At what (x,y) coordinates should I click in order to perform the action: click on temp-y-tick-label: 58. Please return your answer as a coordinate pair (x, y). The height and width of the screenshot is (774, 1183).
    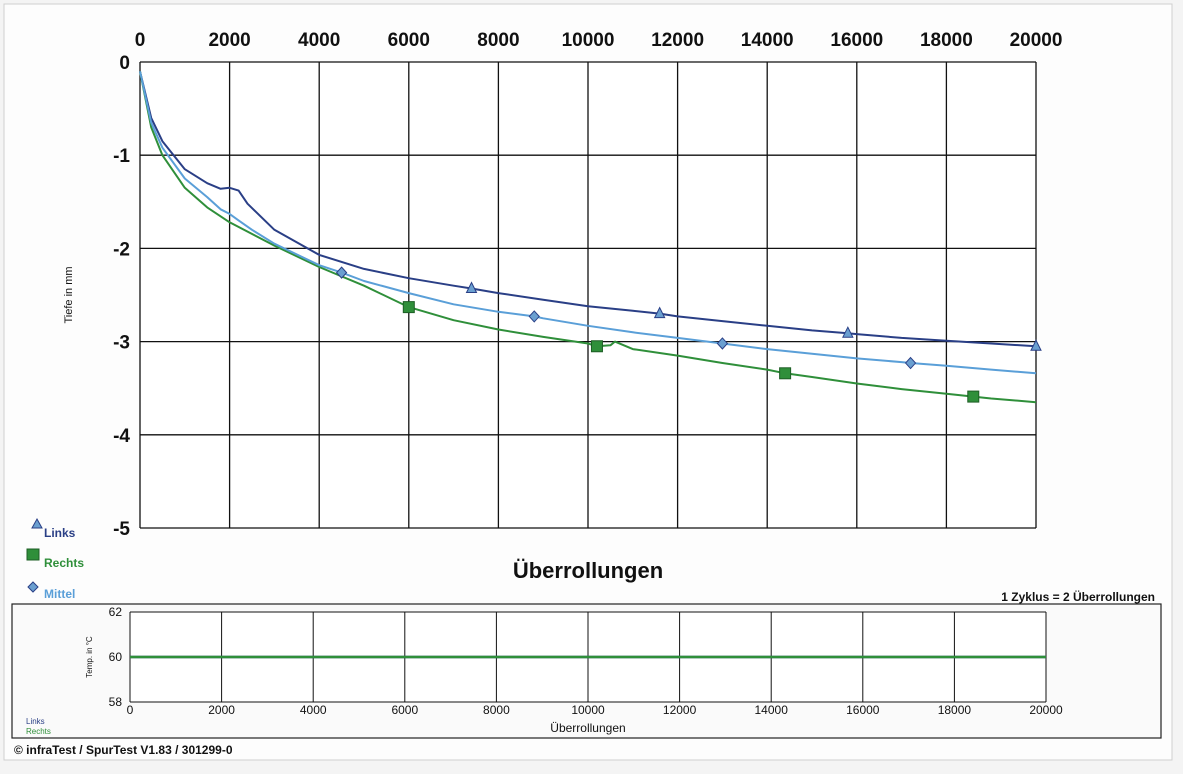
    Looking at the image, I should click on (116, 702).